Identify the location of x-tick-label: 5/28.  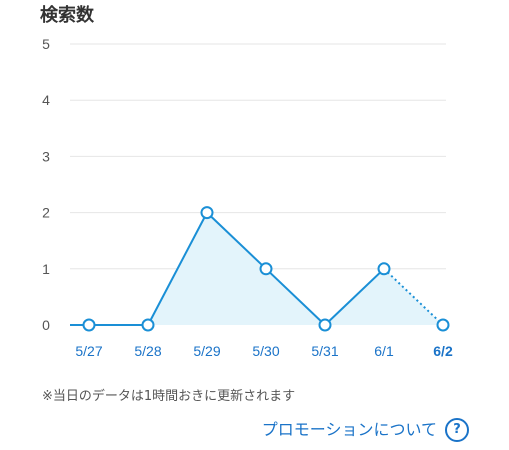
(147, 351).